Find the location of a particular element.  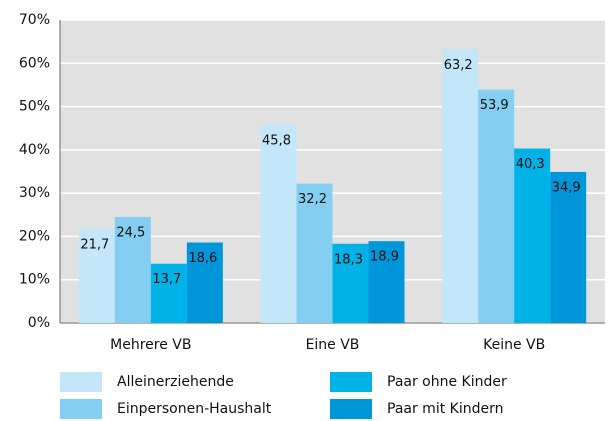

value-label: 13,7 is located at coordinates (166, 279).